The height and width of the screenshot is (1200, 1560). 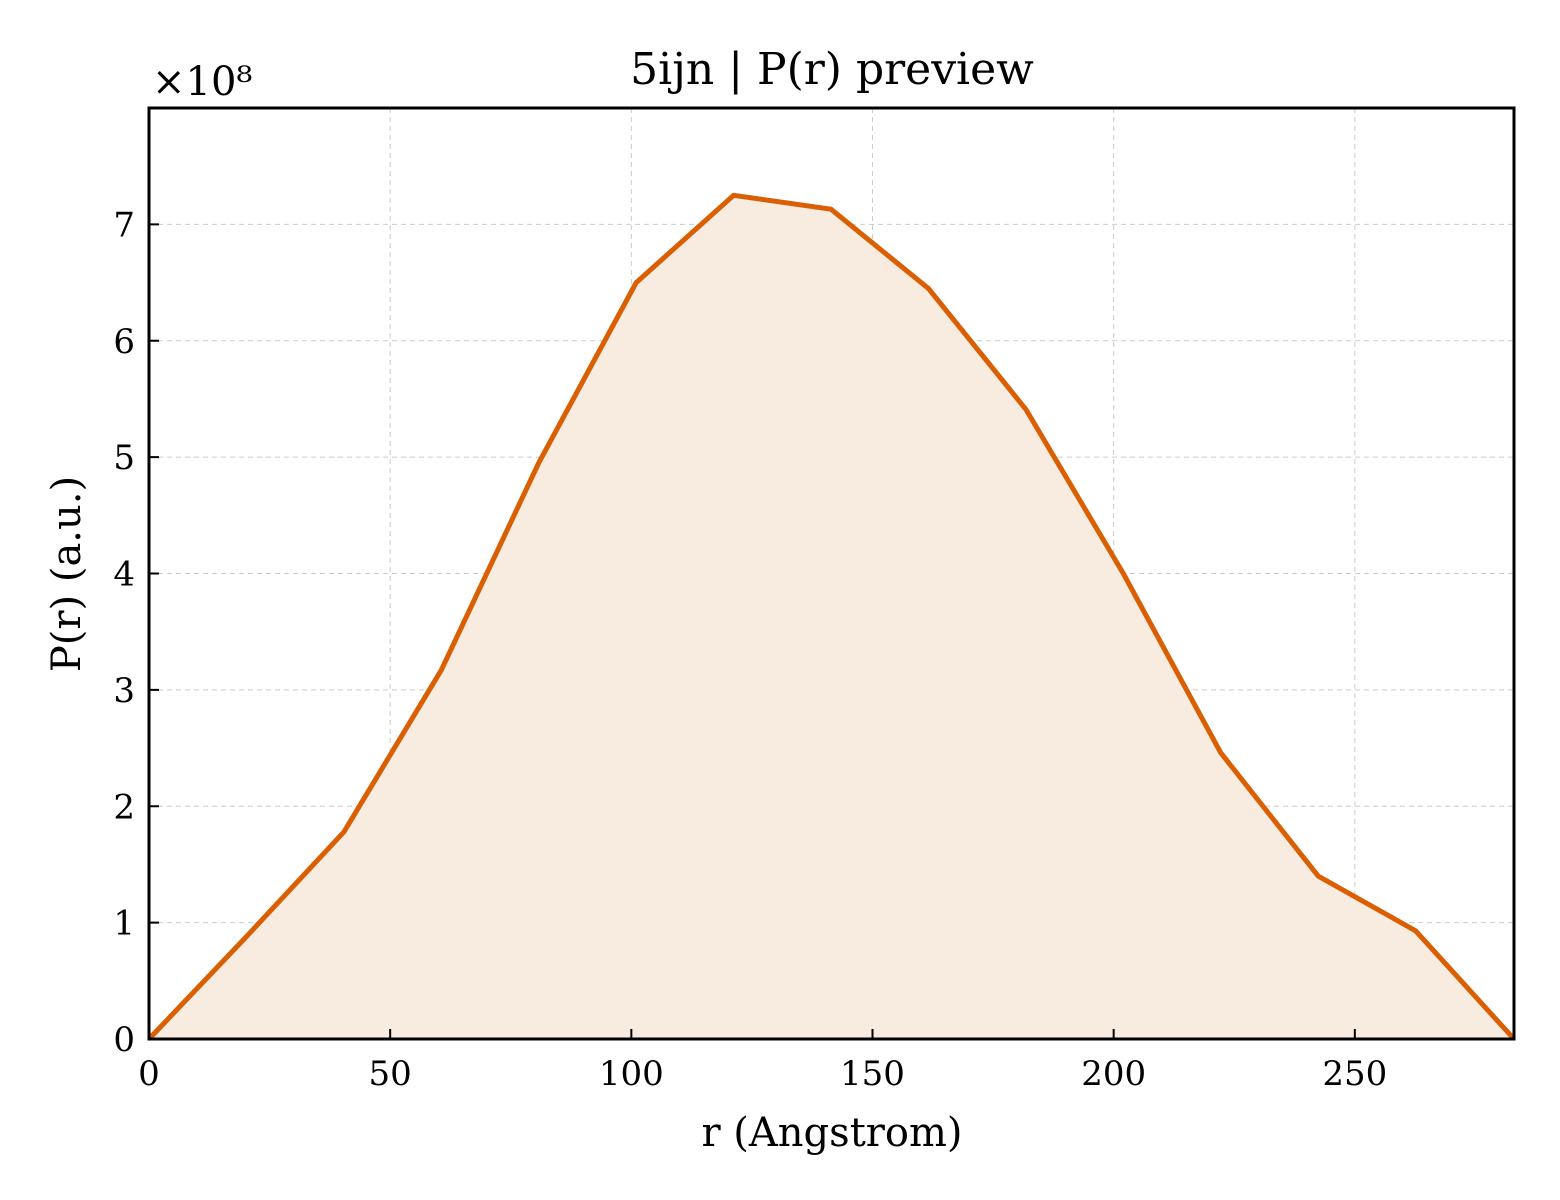 What do you see at coordinates (1113, 1074) in the screenshot?
I see `x-tick-label: 200` at bounding box center [1113, 1074].